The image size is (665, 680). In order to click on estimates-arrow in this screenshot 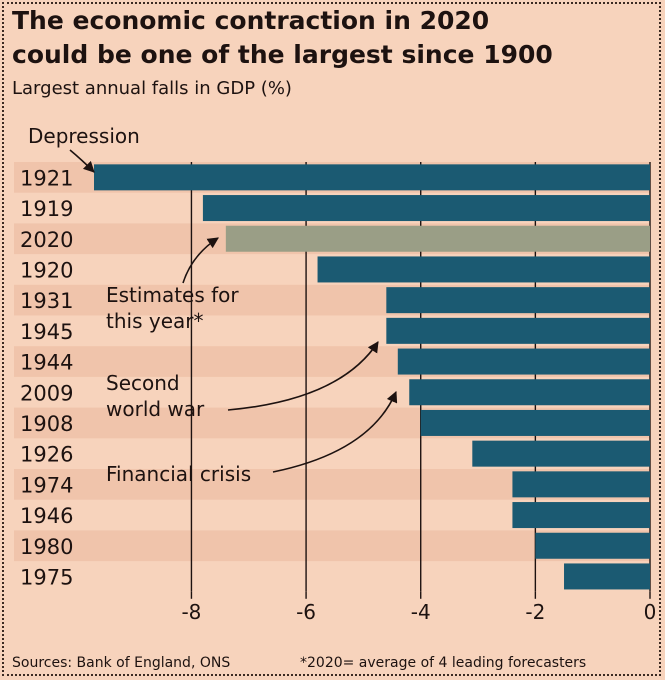, I will do `click(200, 260)`.